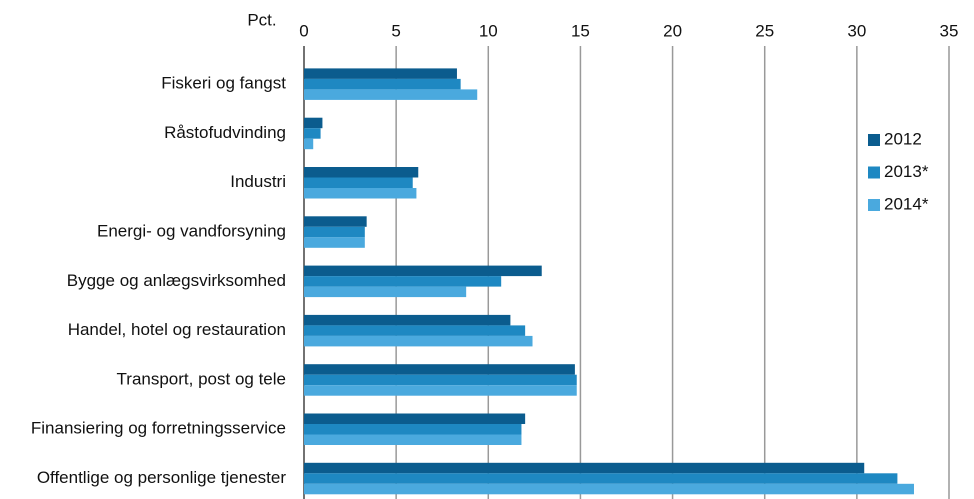  I want to click on y-tick-label: Energi- og vandforsyning, so click(191, 231).